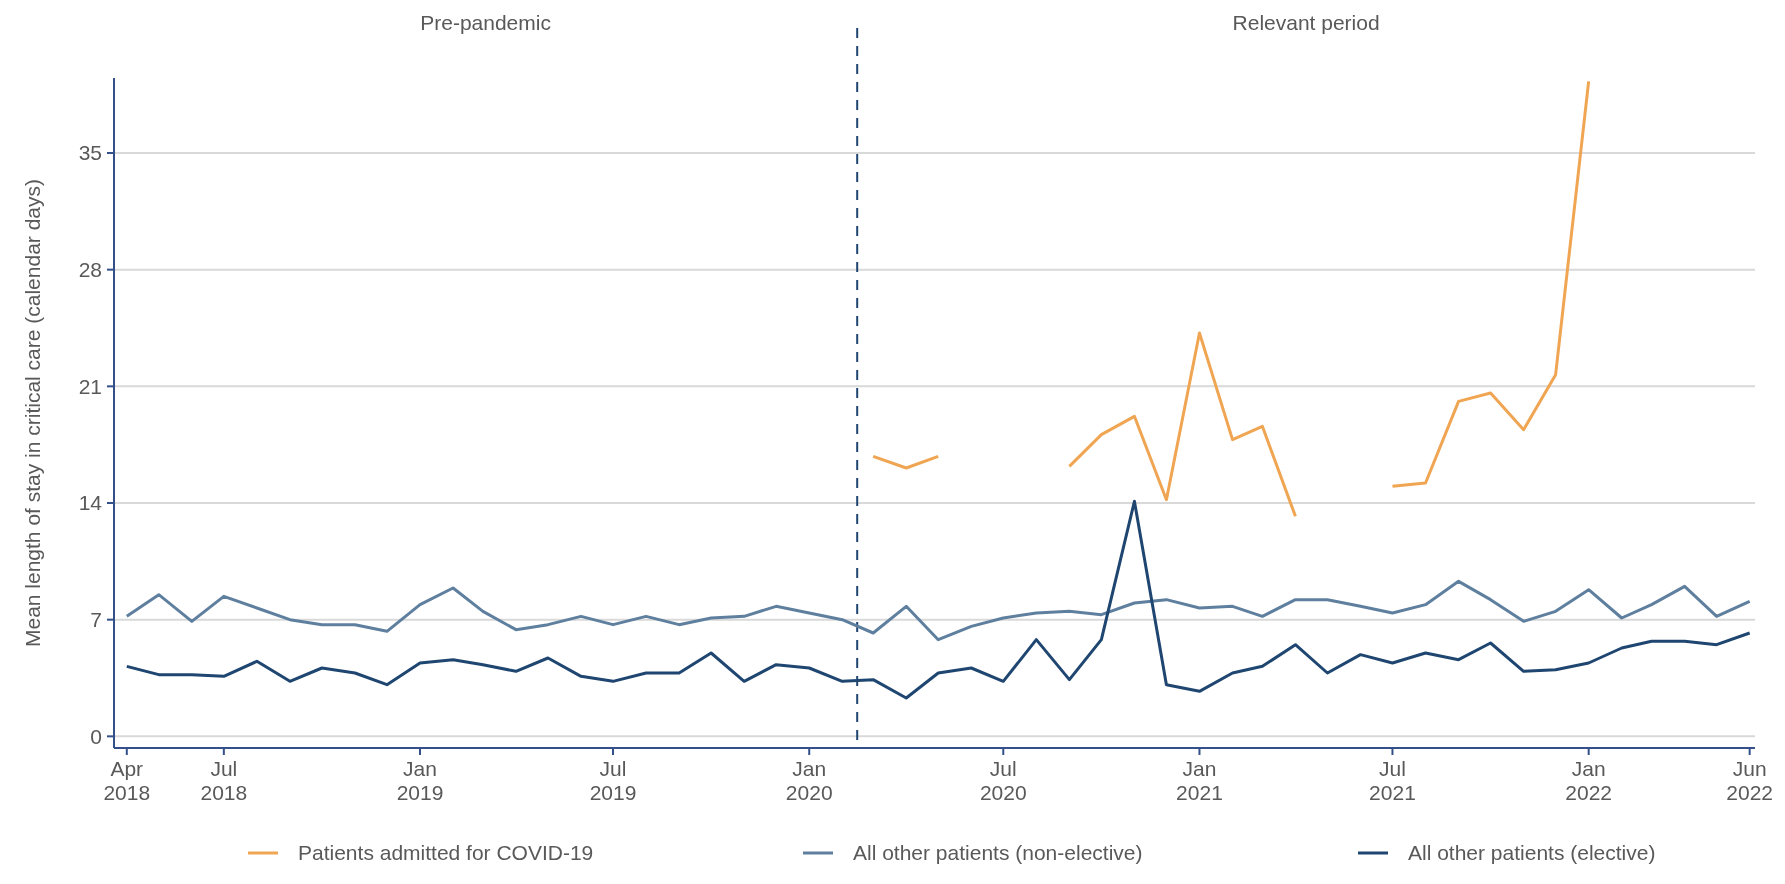 This screenshot has height=884, width=1785. What do you see at coordinates (90, 270) in the screenshot?
I see `y-tick-label: 28` at bounding box center [90, 270].